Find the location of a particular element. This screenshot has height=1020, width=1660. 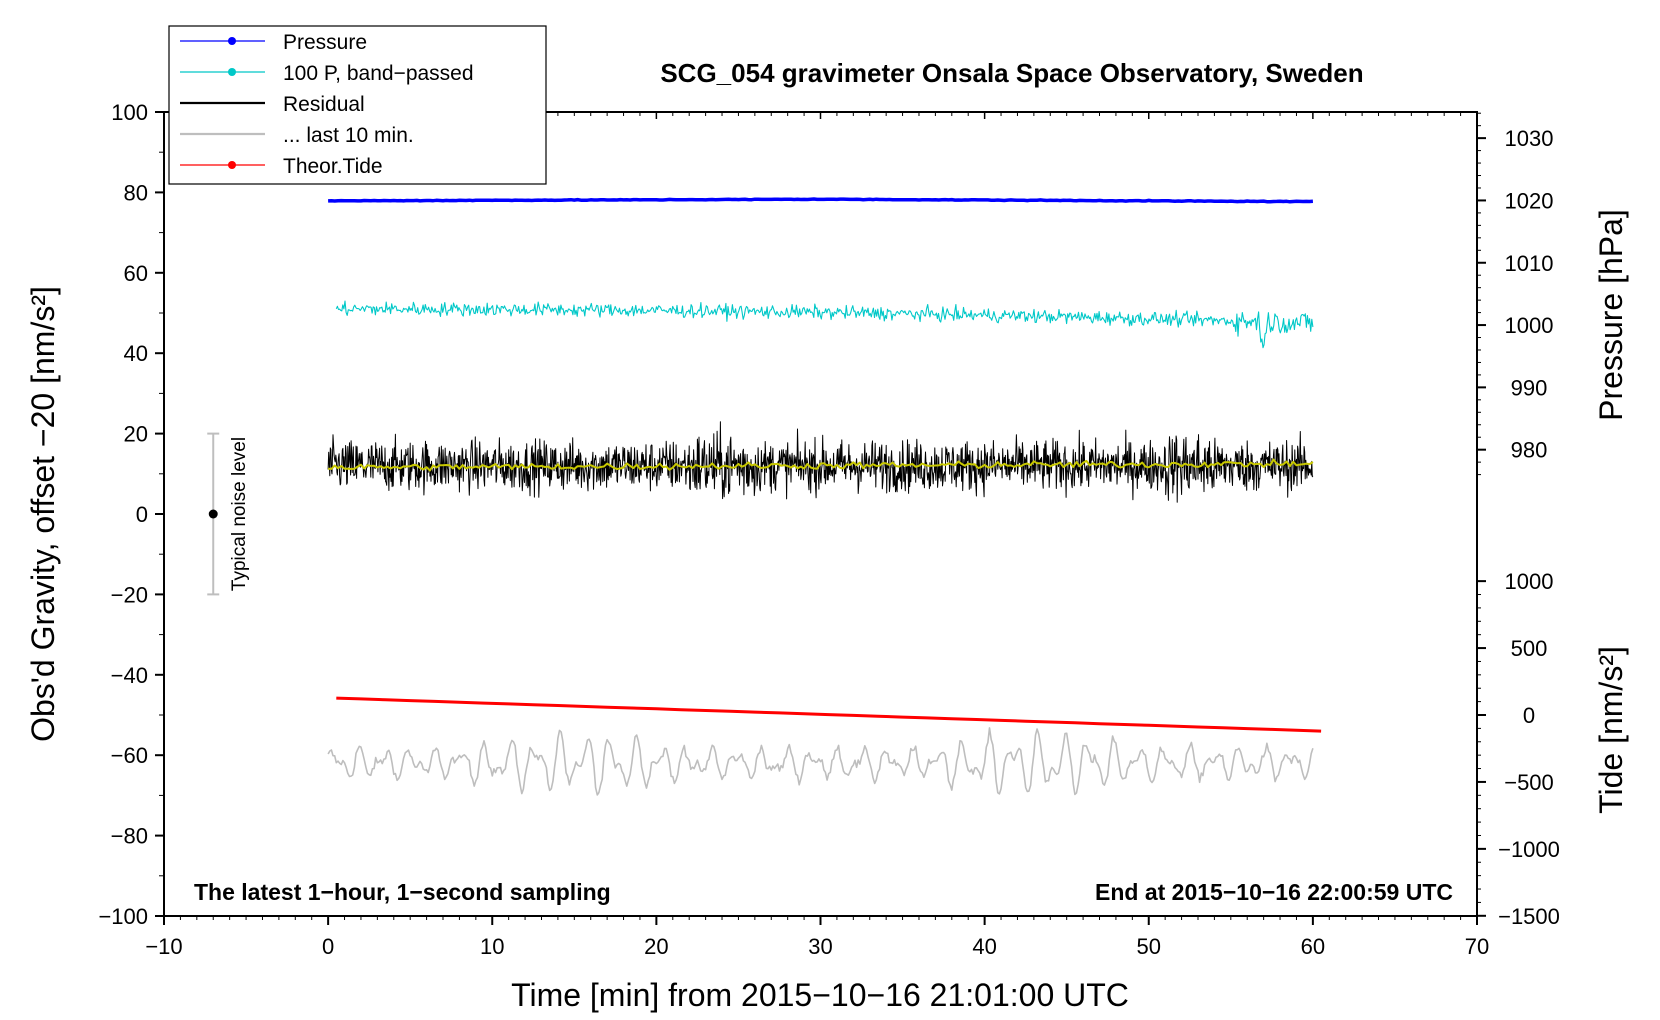

y-tick-label: 20 is located at coordinates (136, 434).